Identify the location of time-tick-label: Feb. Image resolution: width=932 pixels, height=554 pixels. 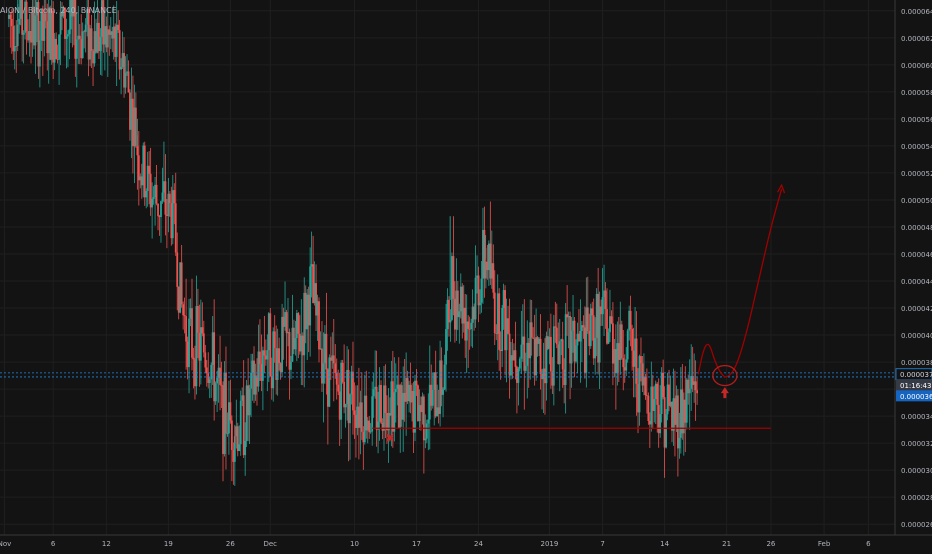
(824, 544).